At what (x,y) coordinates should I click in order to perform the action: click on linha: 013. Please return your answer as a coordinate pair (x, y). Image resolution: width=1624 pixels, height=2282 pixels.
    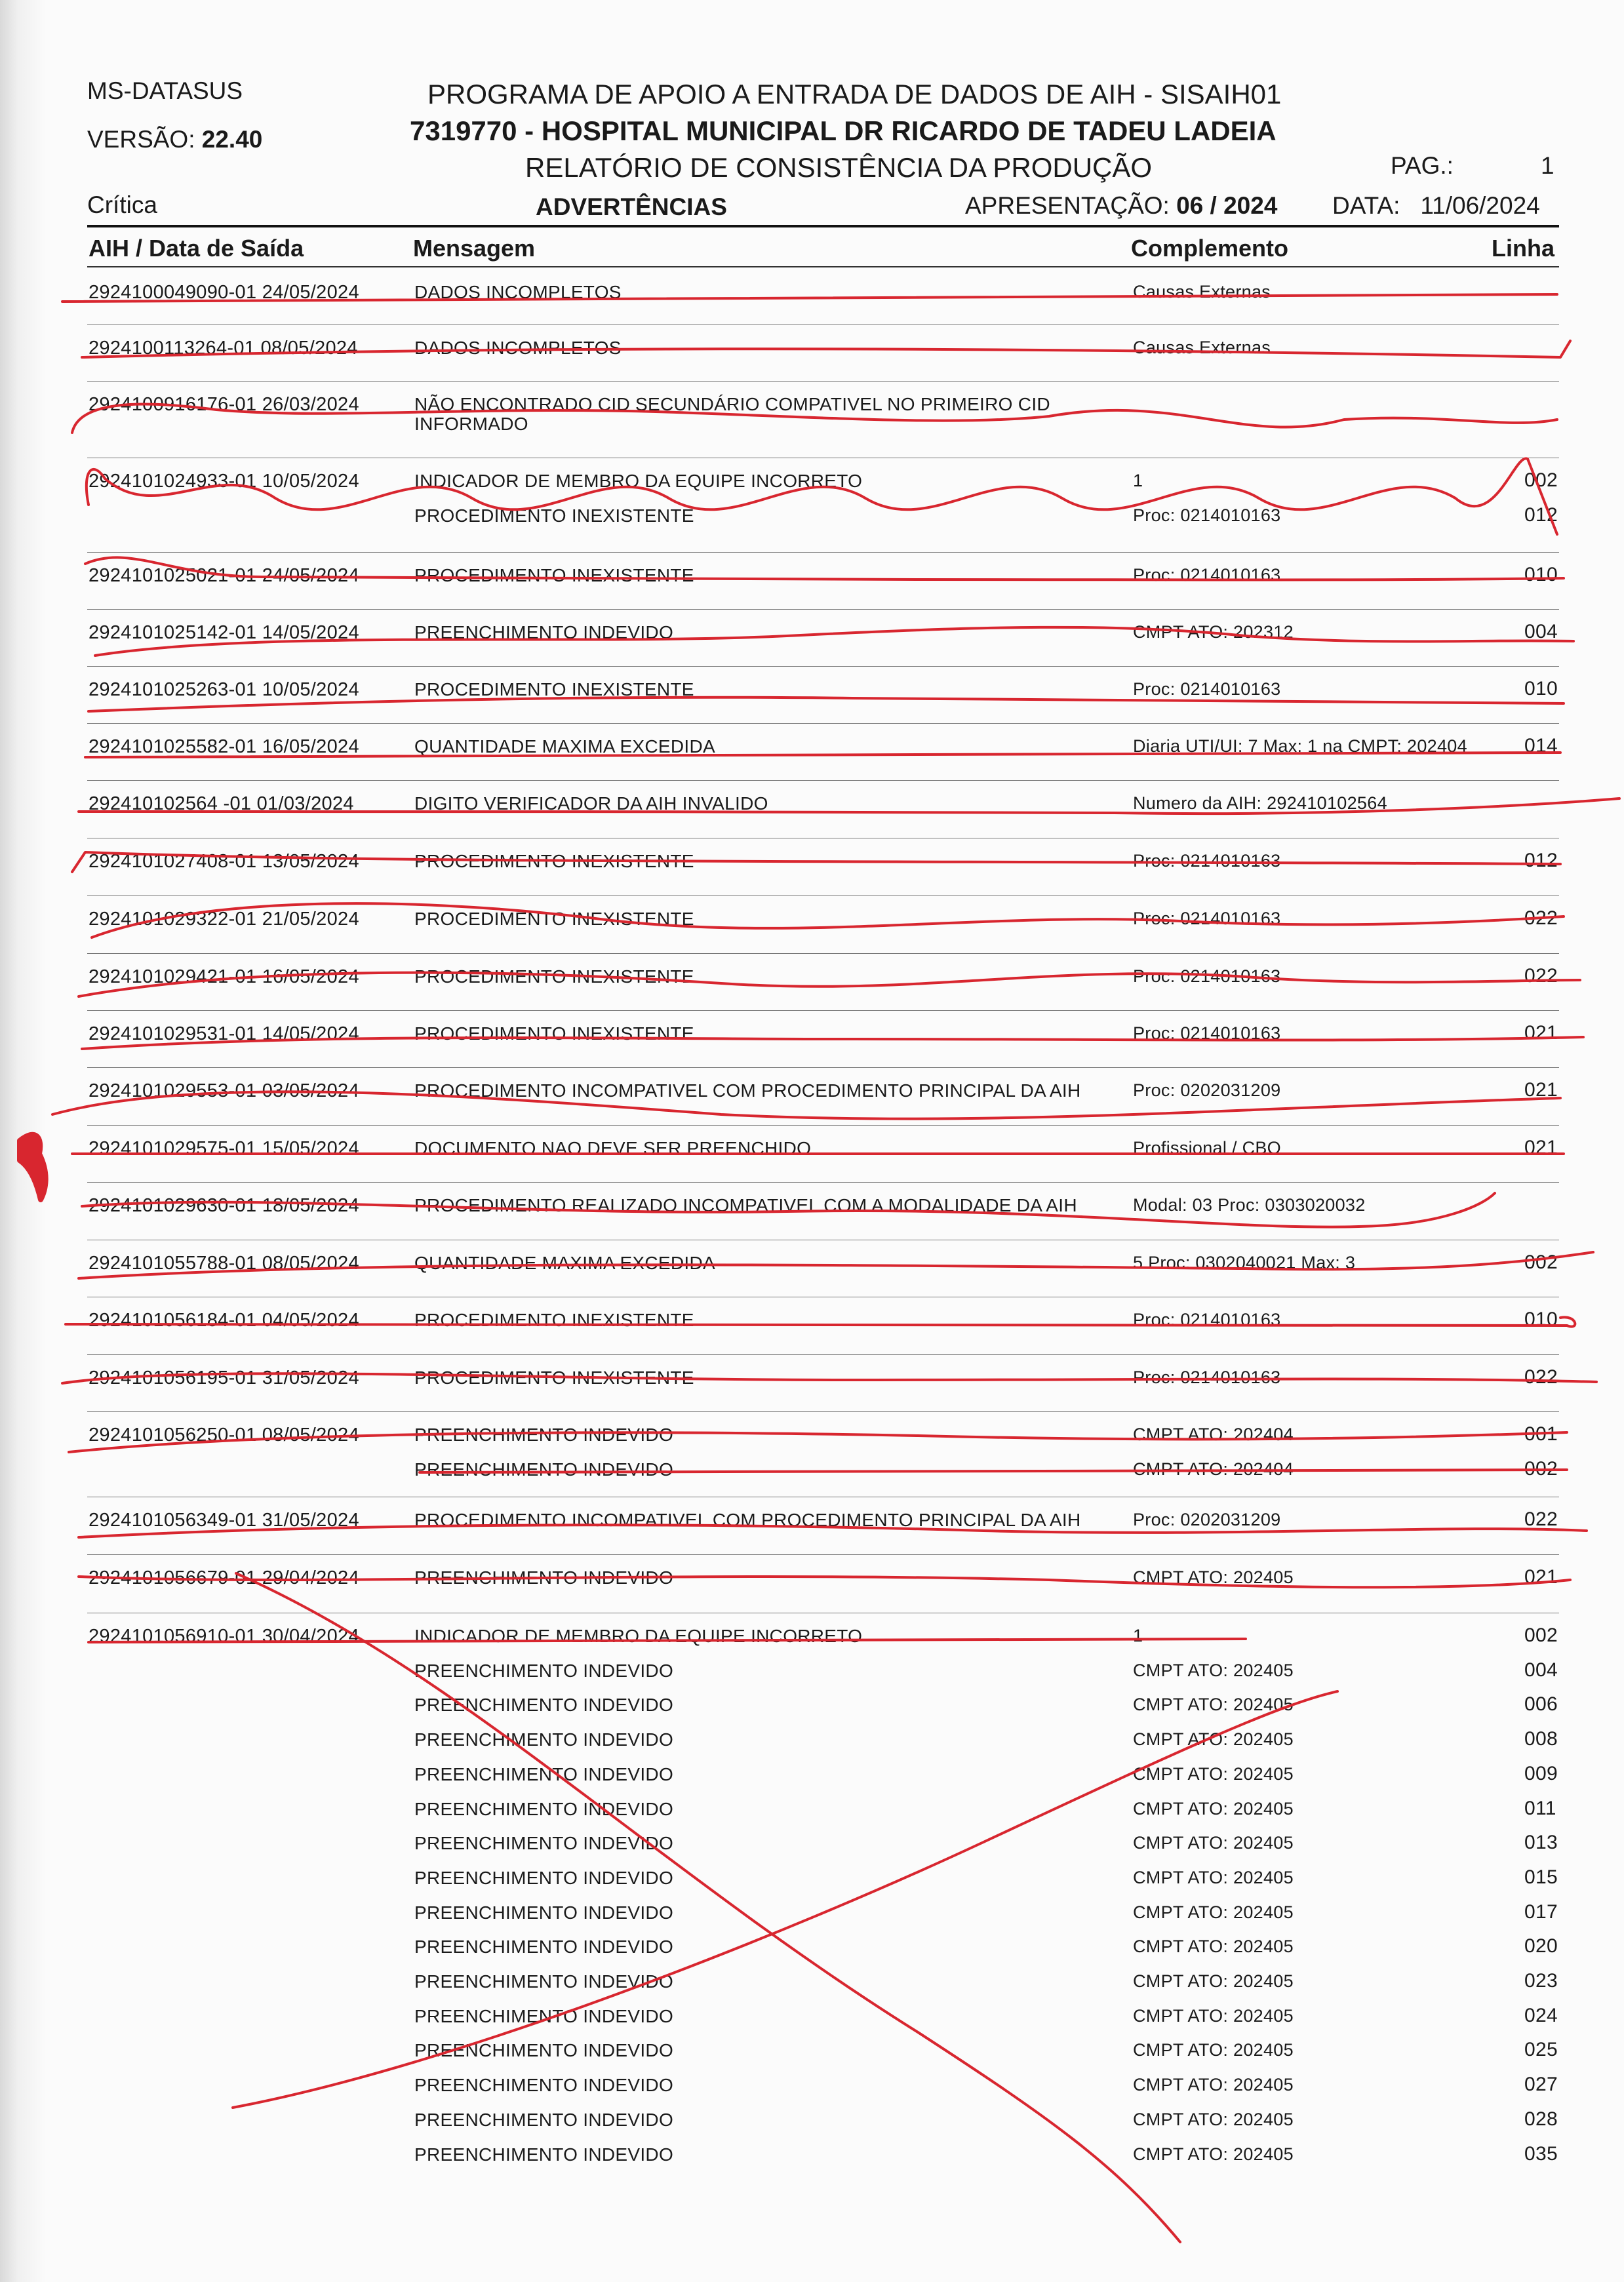
    Looking at the image, I should click on (1541, 1843).